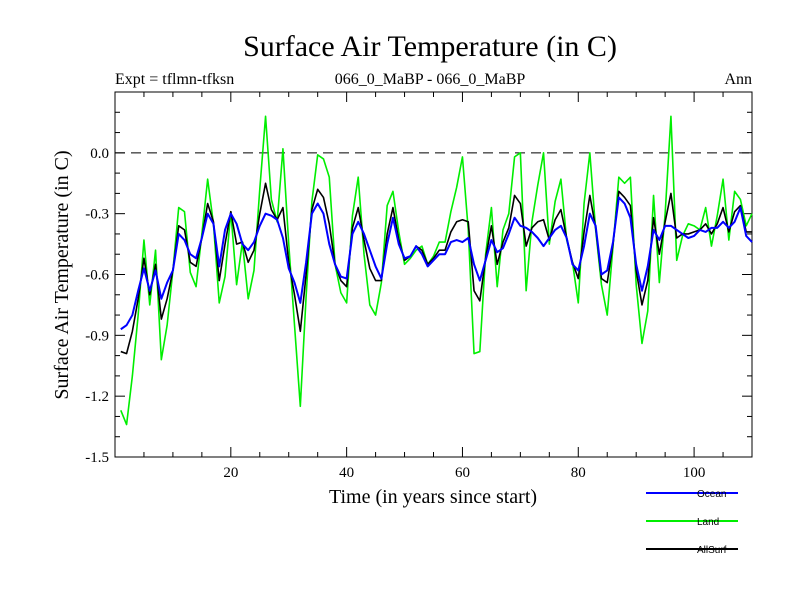  Describe the element at coordinates (711, 494) in the screenshot. I see `legend-label-ocean: Ocean` at that location.